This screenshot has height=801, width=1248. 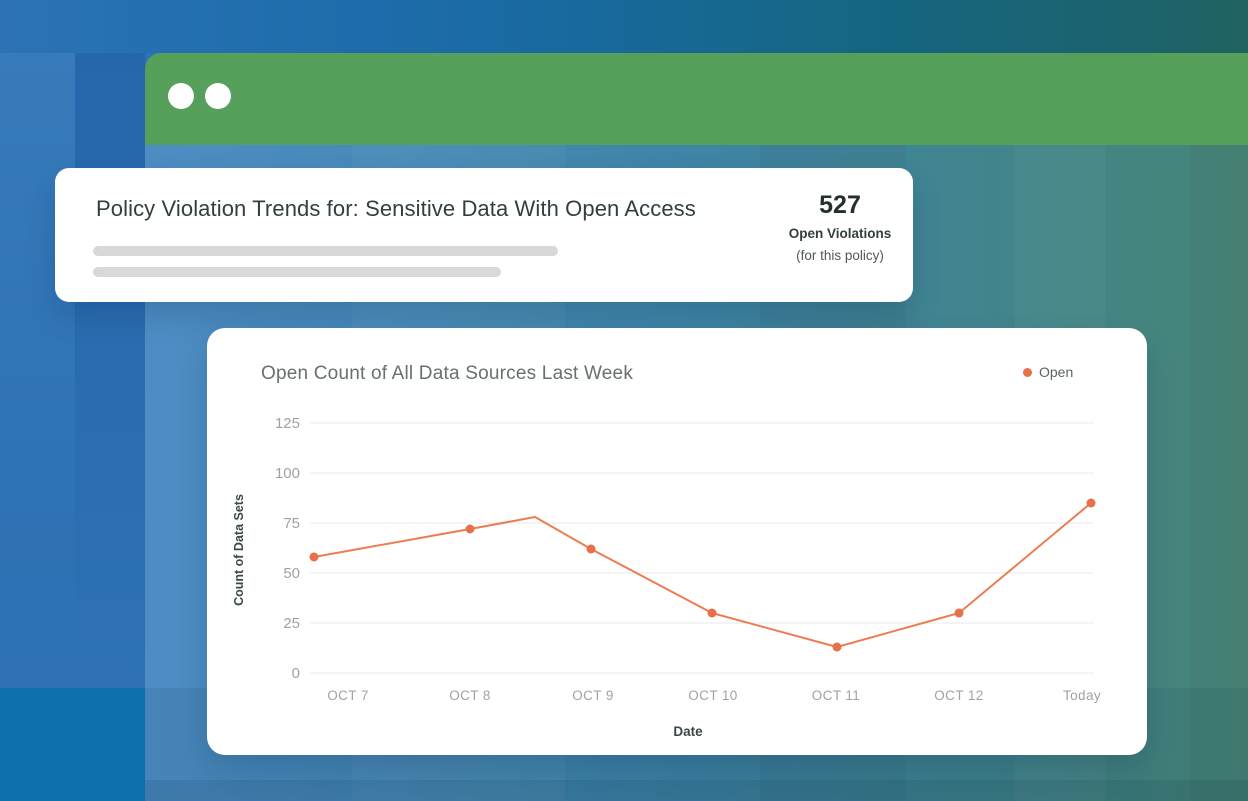 I want to click on open-violations-label: Open Violations, so click(x=840, y=233).